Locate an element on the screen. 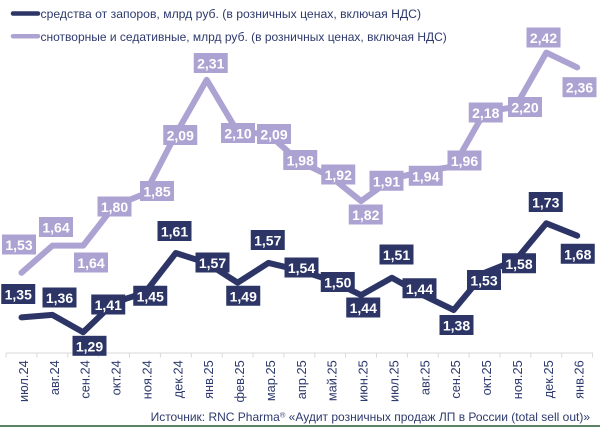  svg-text: 1,82 is located at coordinates (365, 215).